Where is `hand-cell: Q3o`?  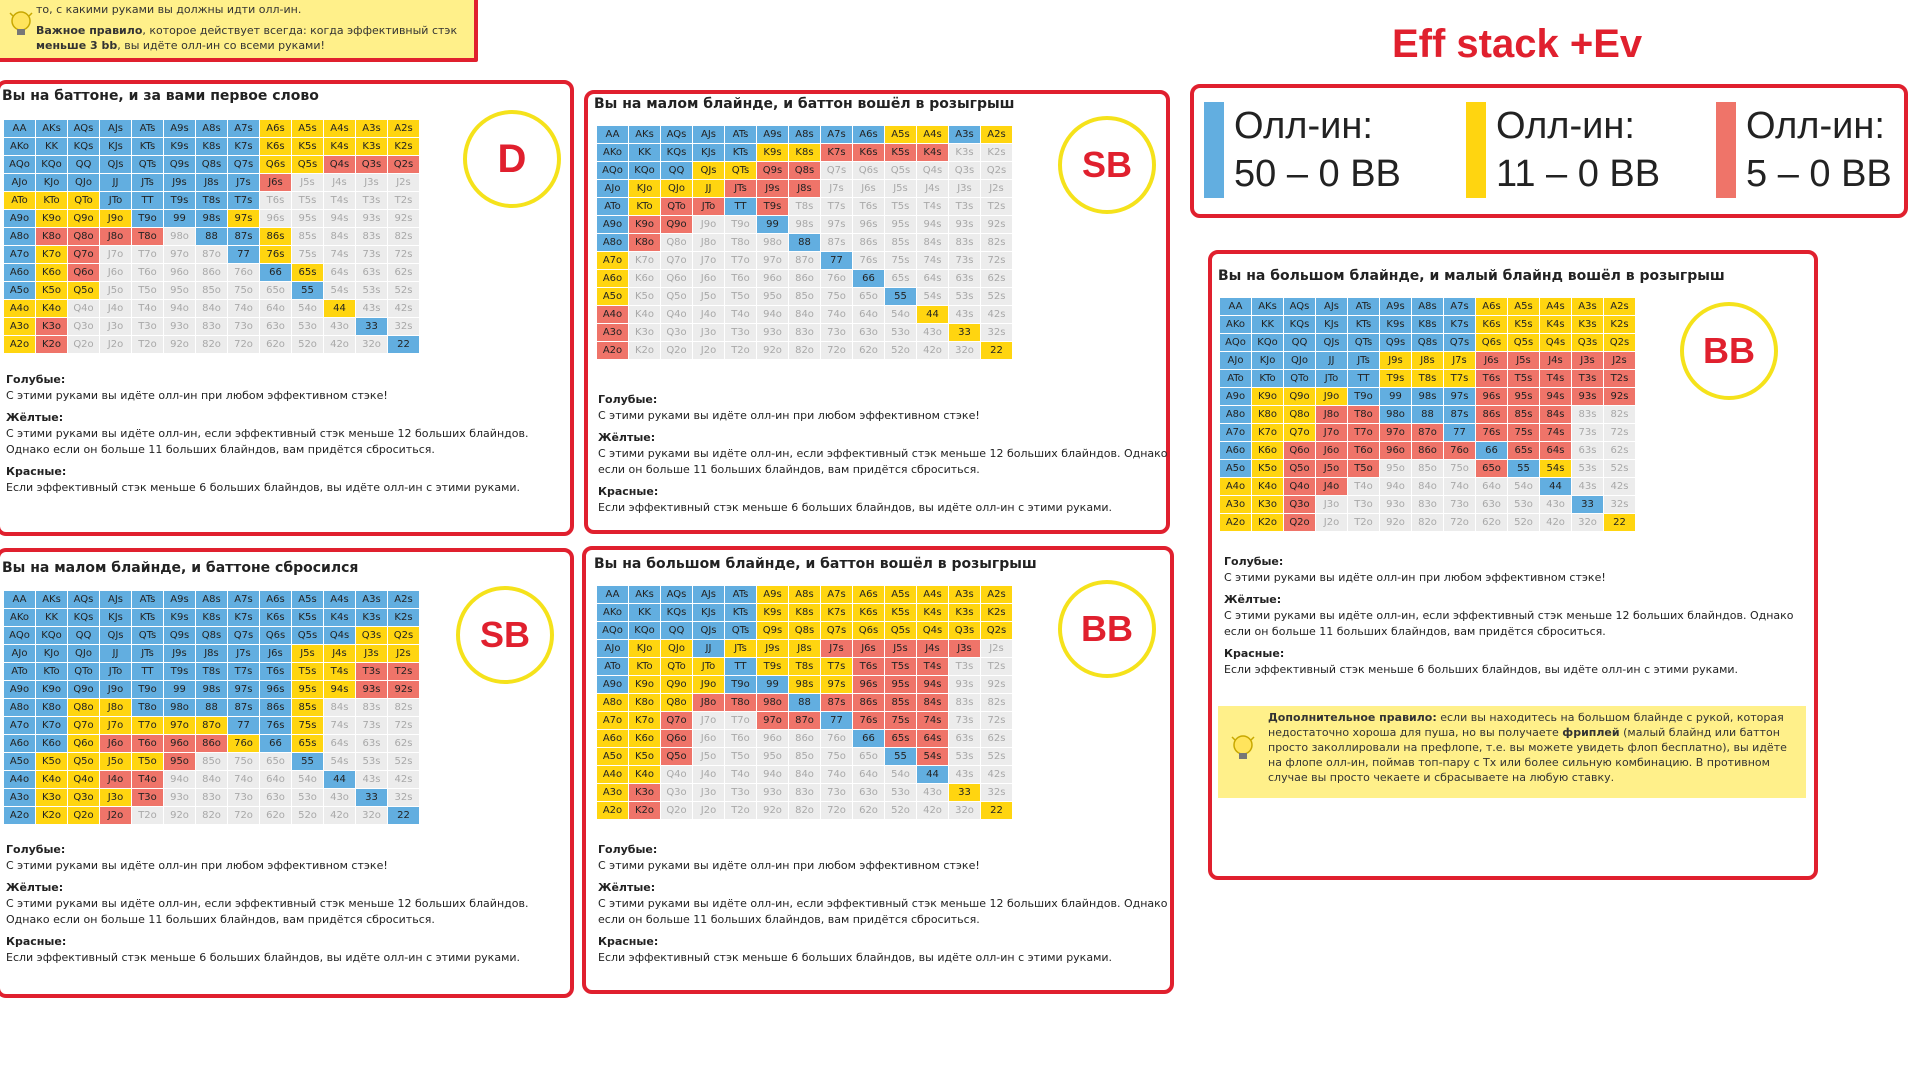 hand-cell: Q3o is located at coordinates (1299, 504).